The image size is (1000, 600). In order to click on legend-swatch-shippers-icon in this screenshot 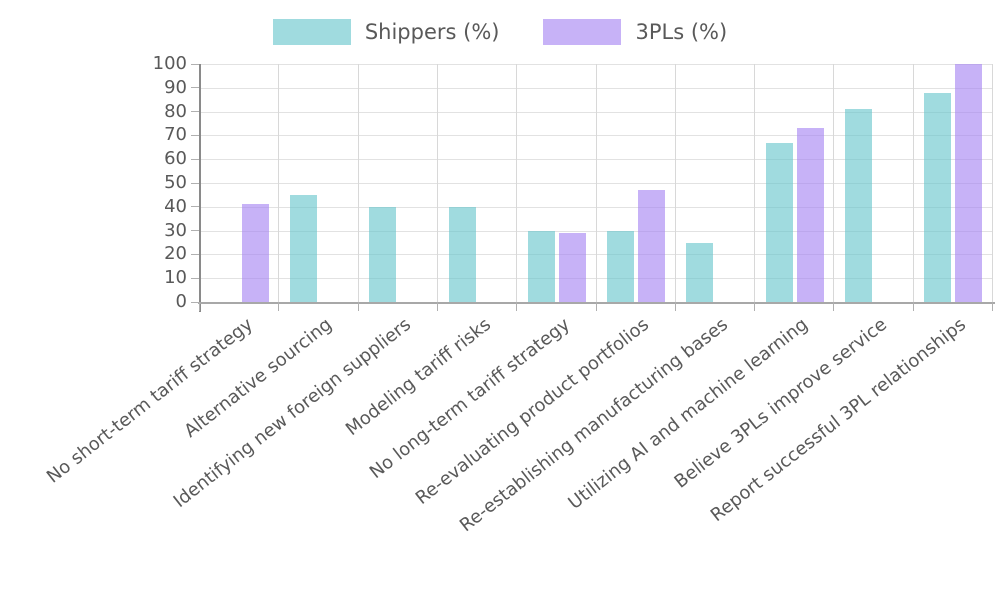, I will do `click(311, 32)`.